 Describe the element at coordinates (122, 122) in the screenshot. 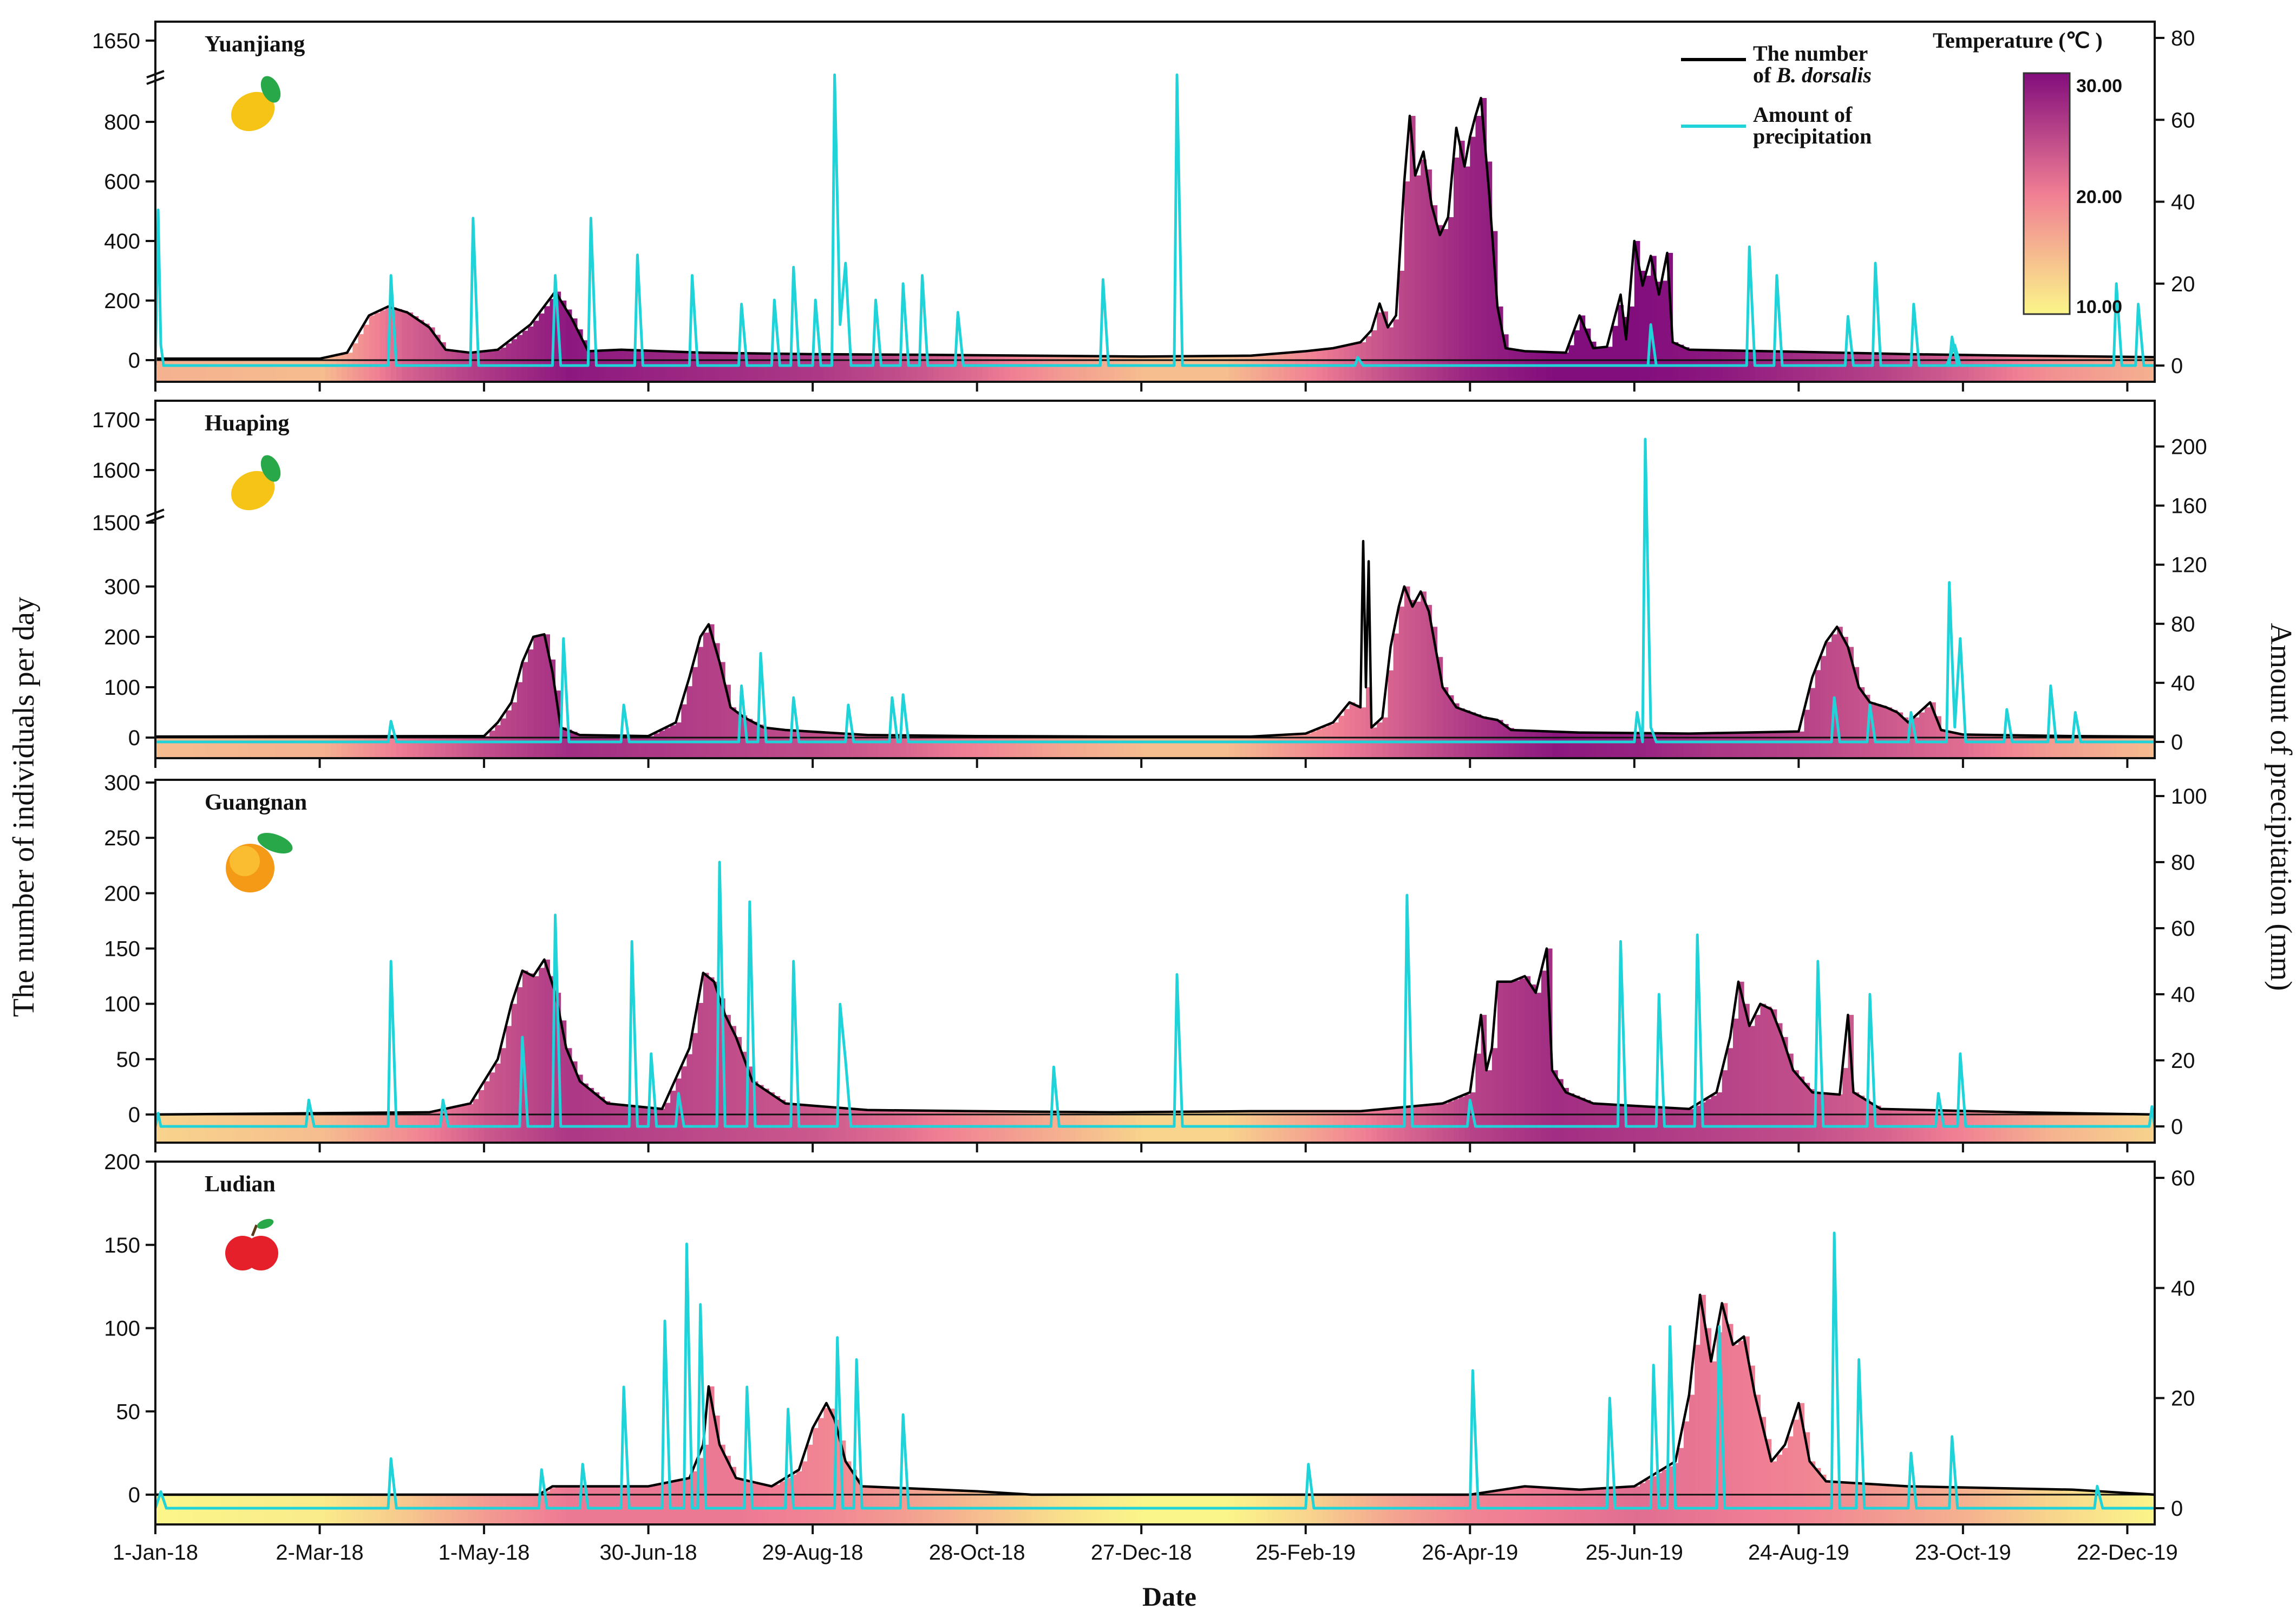

I see `y-tick-label: 800` at that location.